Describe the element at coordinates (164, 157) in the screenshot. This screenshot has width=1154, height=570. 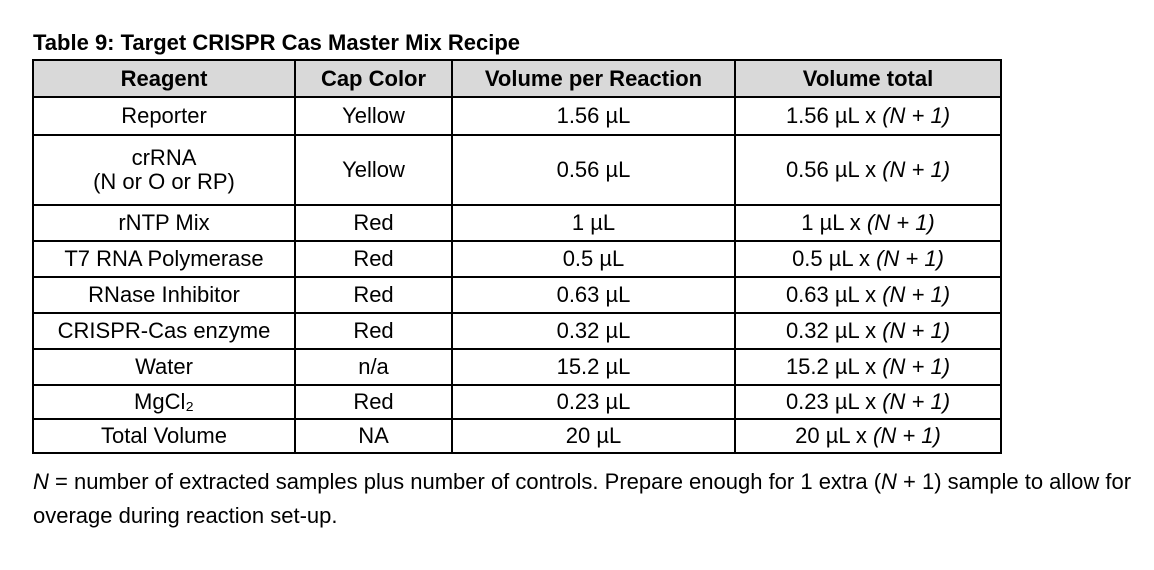
I see `reagent-line: crRNA` at that location.